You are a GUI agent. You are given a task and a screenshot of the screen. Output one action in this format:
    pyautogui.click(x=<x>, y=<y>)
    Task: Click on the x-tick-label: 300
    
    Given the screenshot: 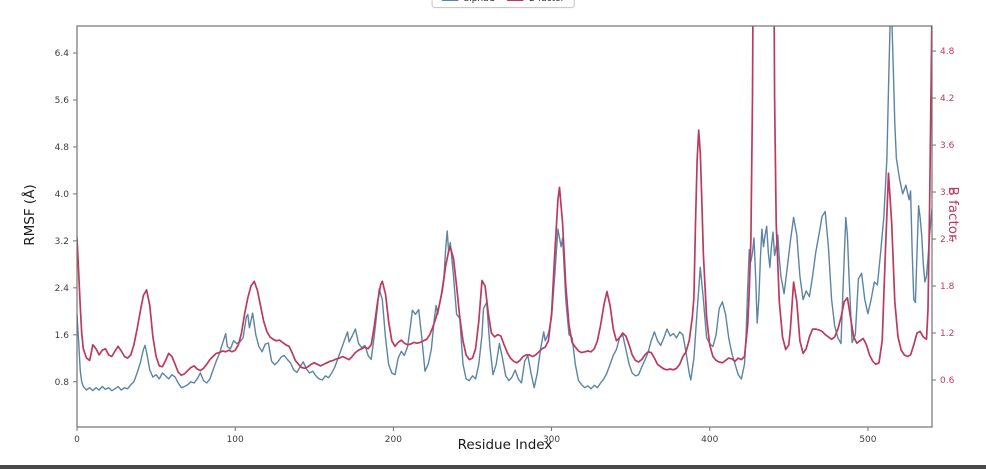 What is the action you would take?
    pyautogui.click(x=551, y=440)
    